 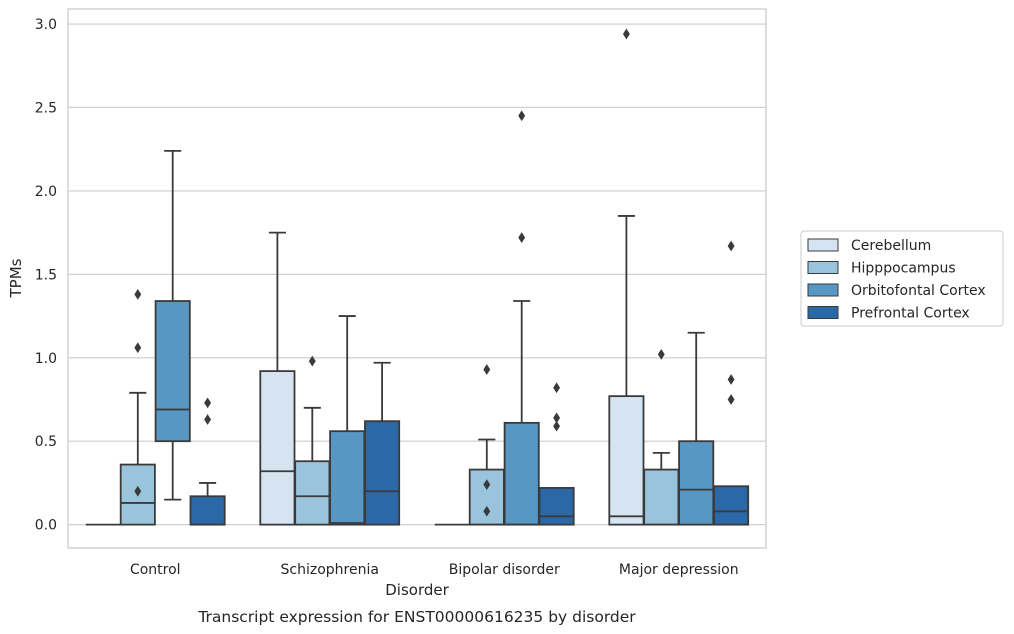 I want to click on y-tick-label: 2.0, so click(x=46, y=192).